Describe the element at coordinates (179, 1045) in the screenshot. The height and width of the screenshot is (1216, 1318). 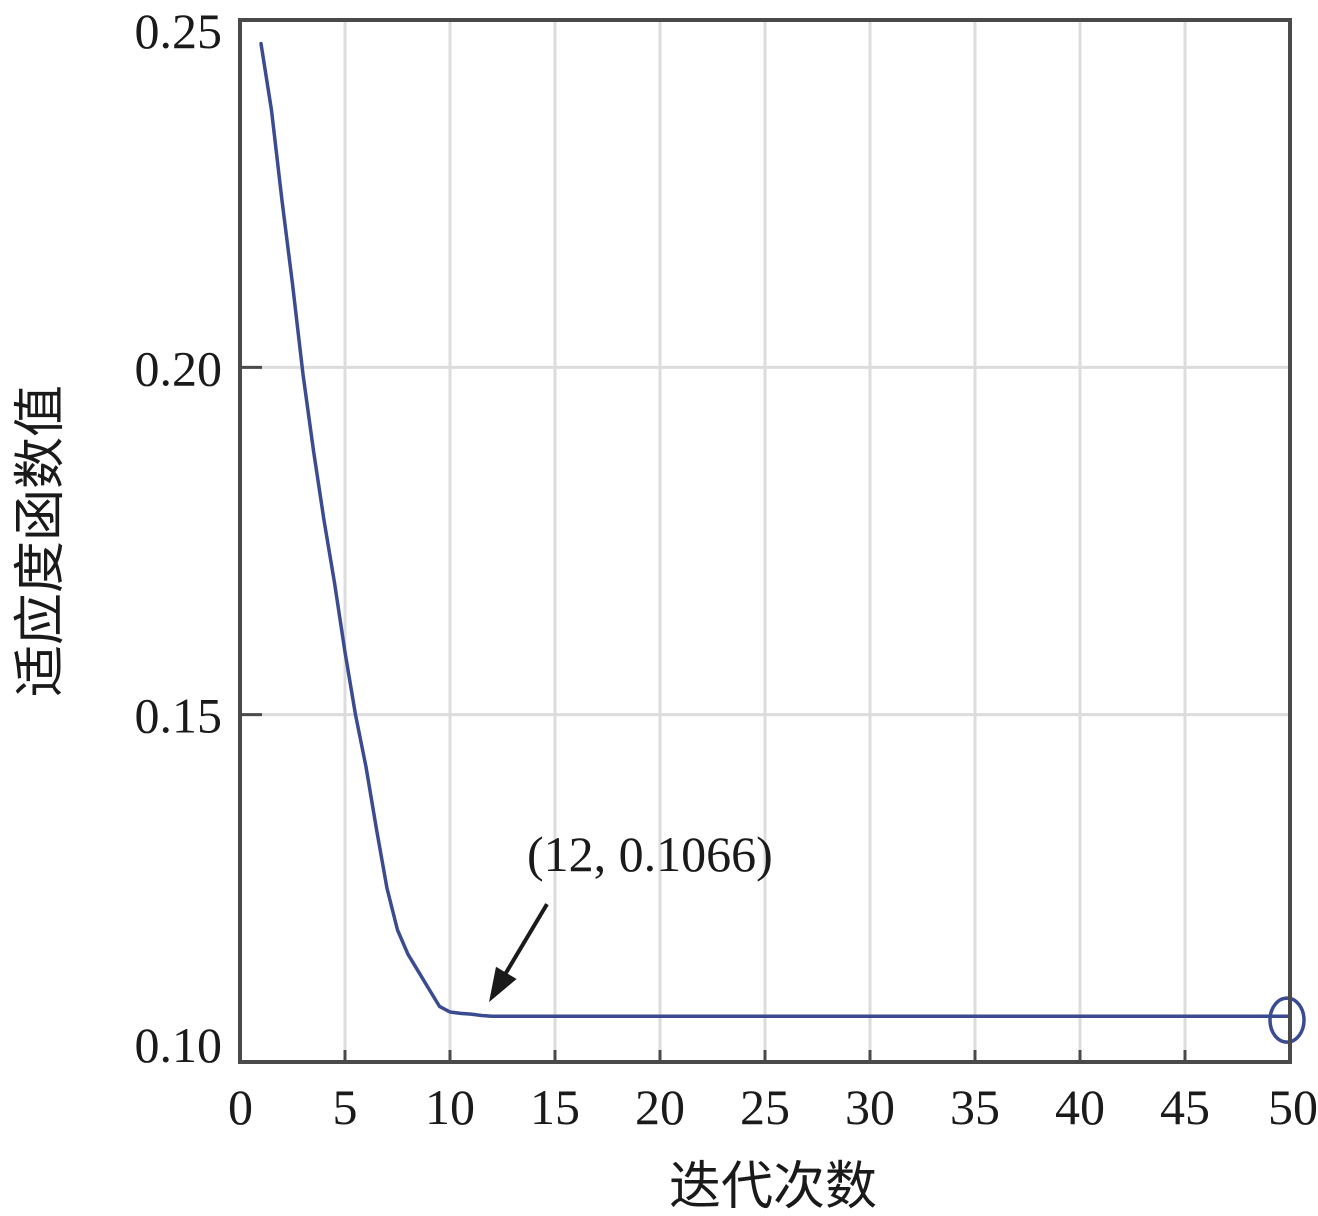
I see `y-tick-label: 0.10` at that location.